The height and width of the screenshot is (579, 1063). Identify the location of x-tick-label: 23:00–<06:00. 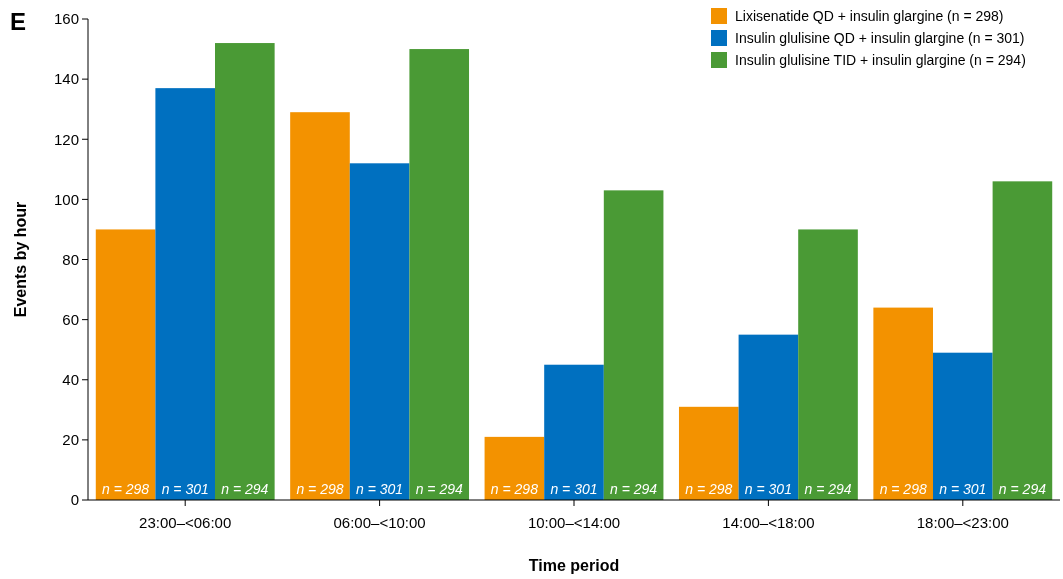
(185, 522).